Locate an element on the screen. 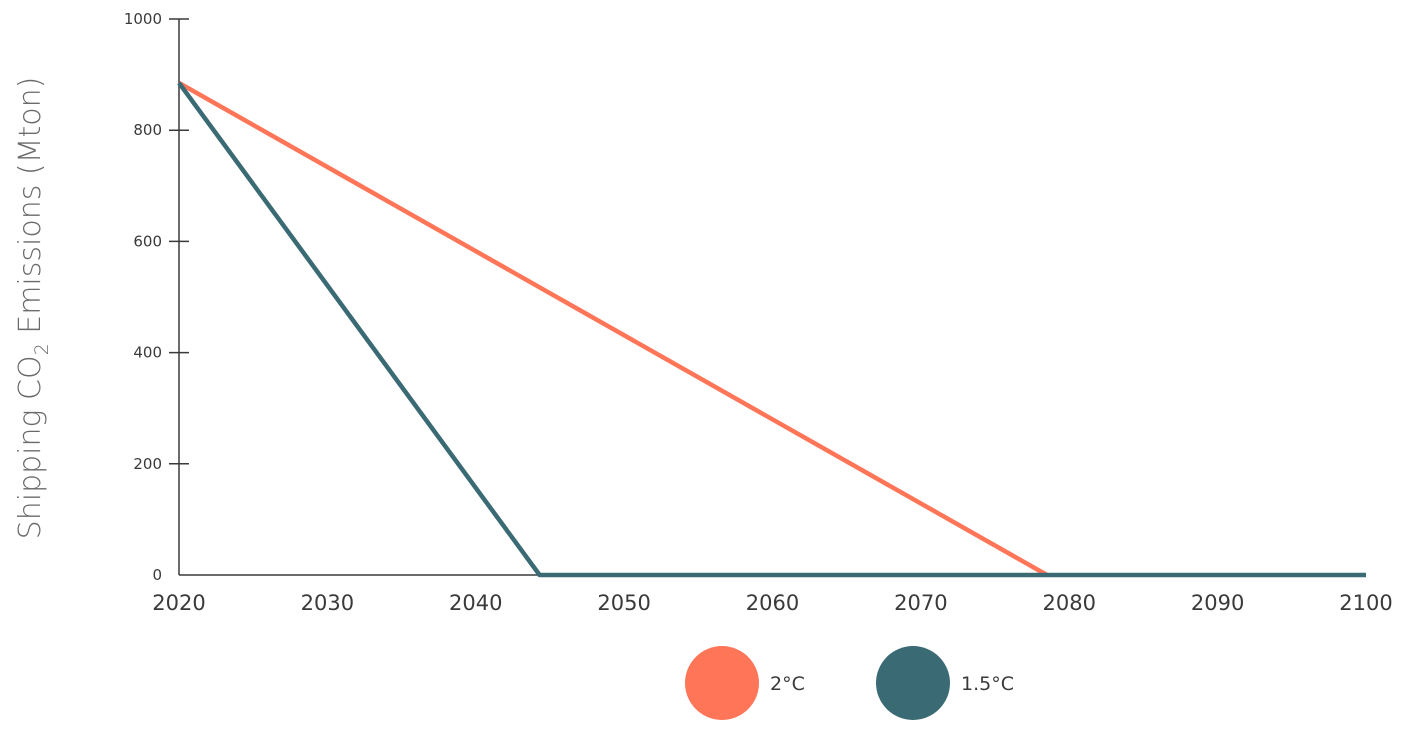  y-tick-label: 200 is located at coordinates (147, 464).